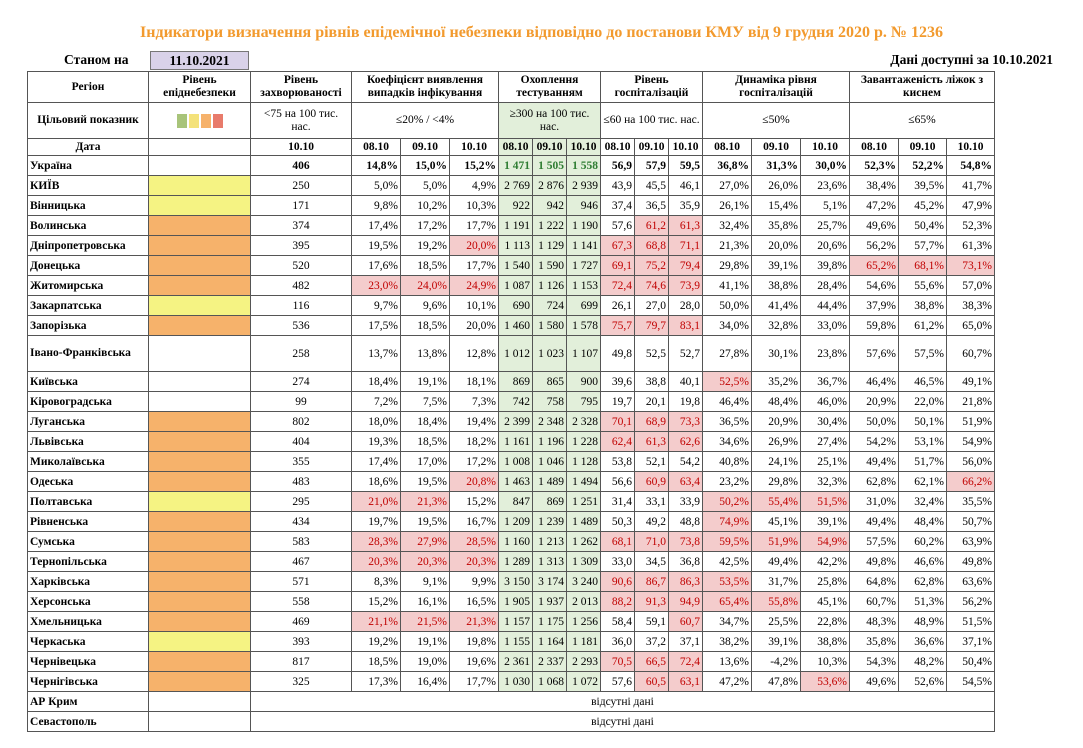  I want to click on value-cell: 5,1%, so click(825, 205).